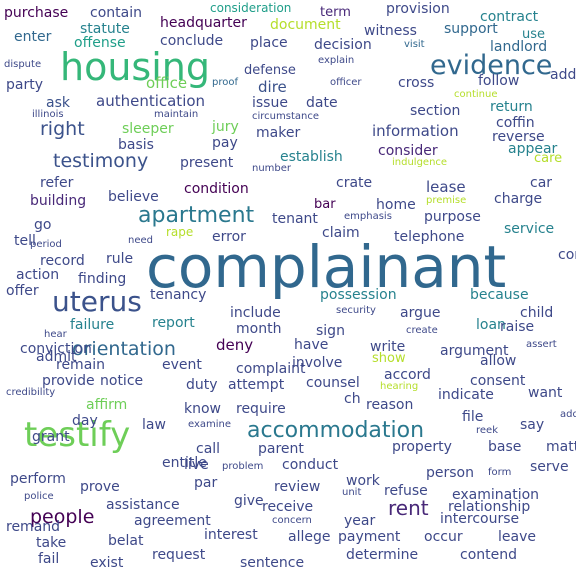 This screenshot has width=576, height=576. What do you see at coordinates (549, 467) in the screenshot?
I see `word: serve` at bounding box center [549, 467].